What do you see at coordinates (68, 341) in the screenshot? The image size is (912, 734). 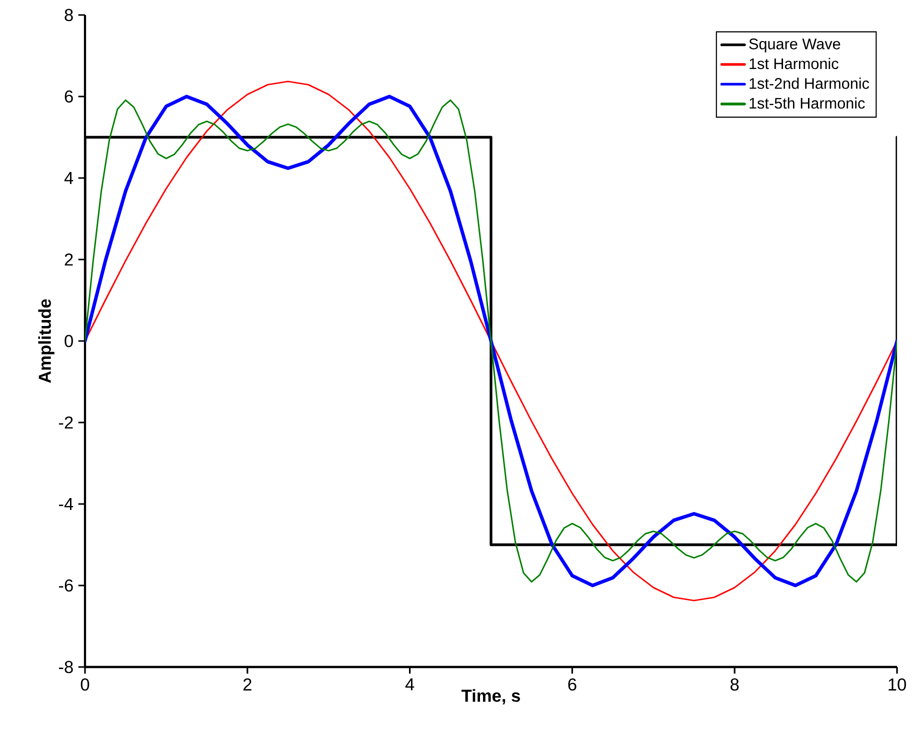 I see `y-tick-label: 0` at bounding box center [68, 341].